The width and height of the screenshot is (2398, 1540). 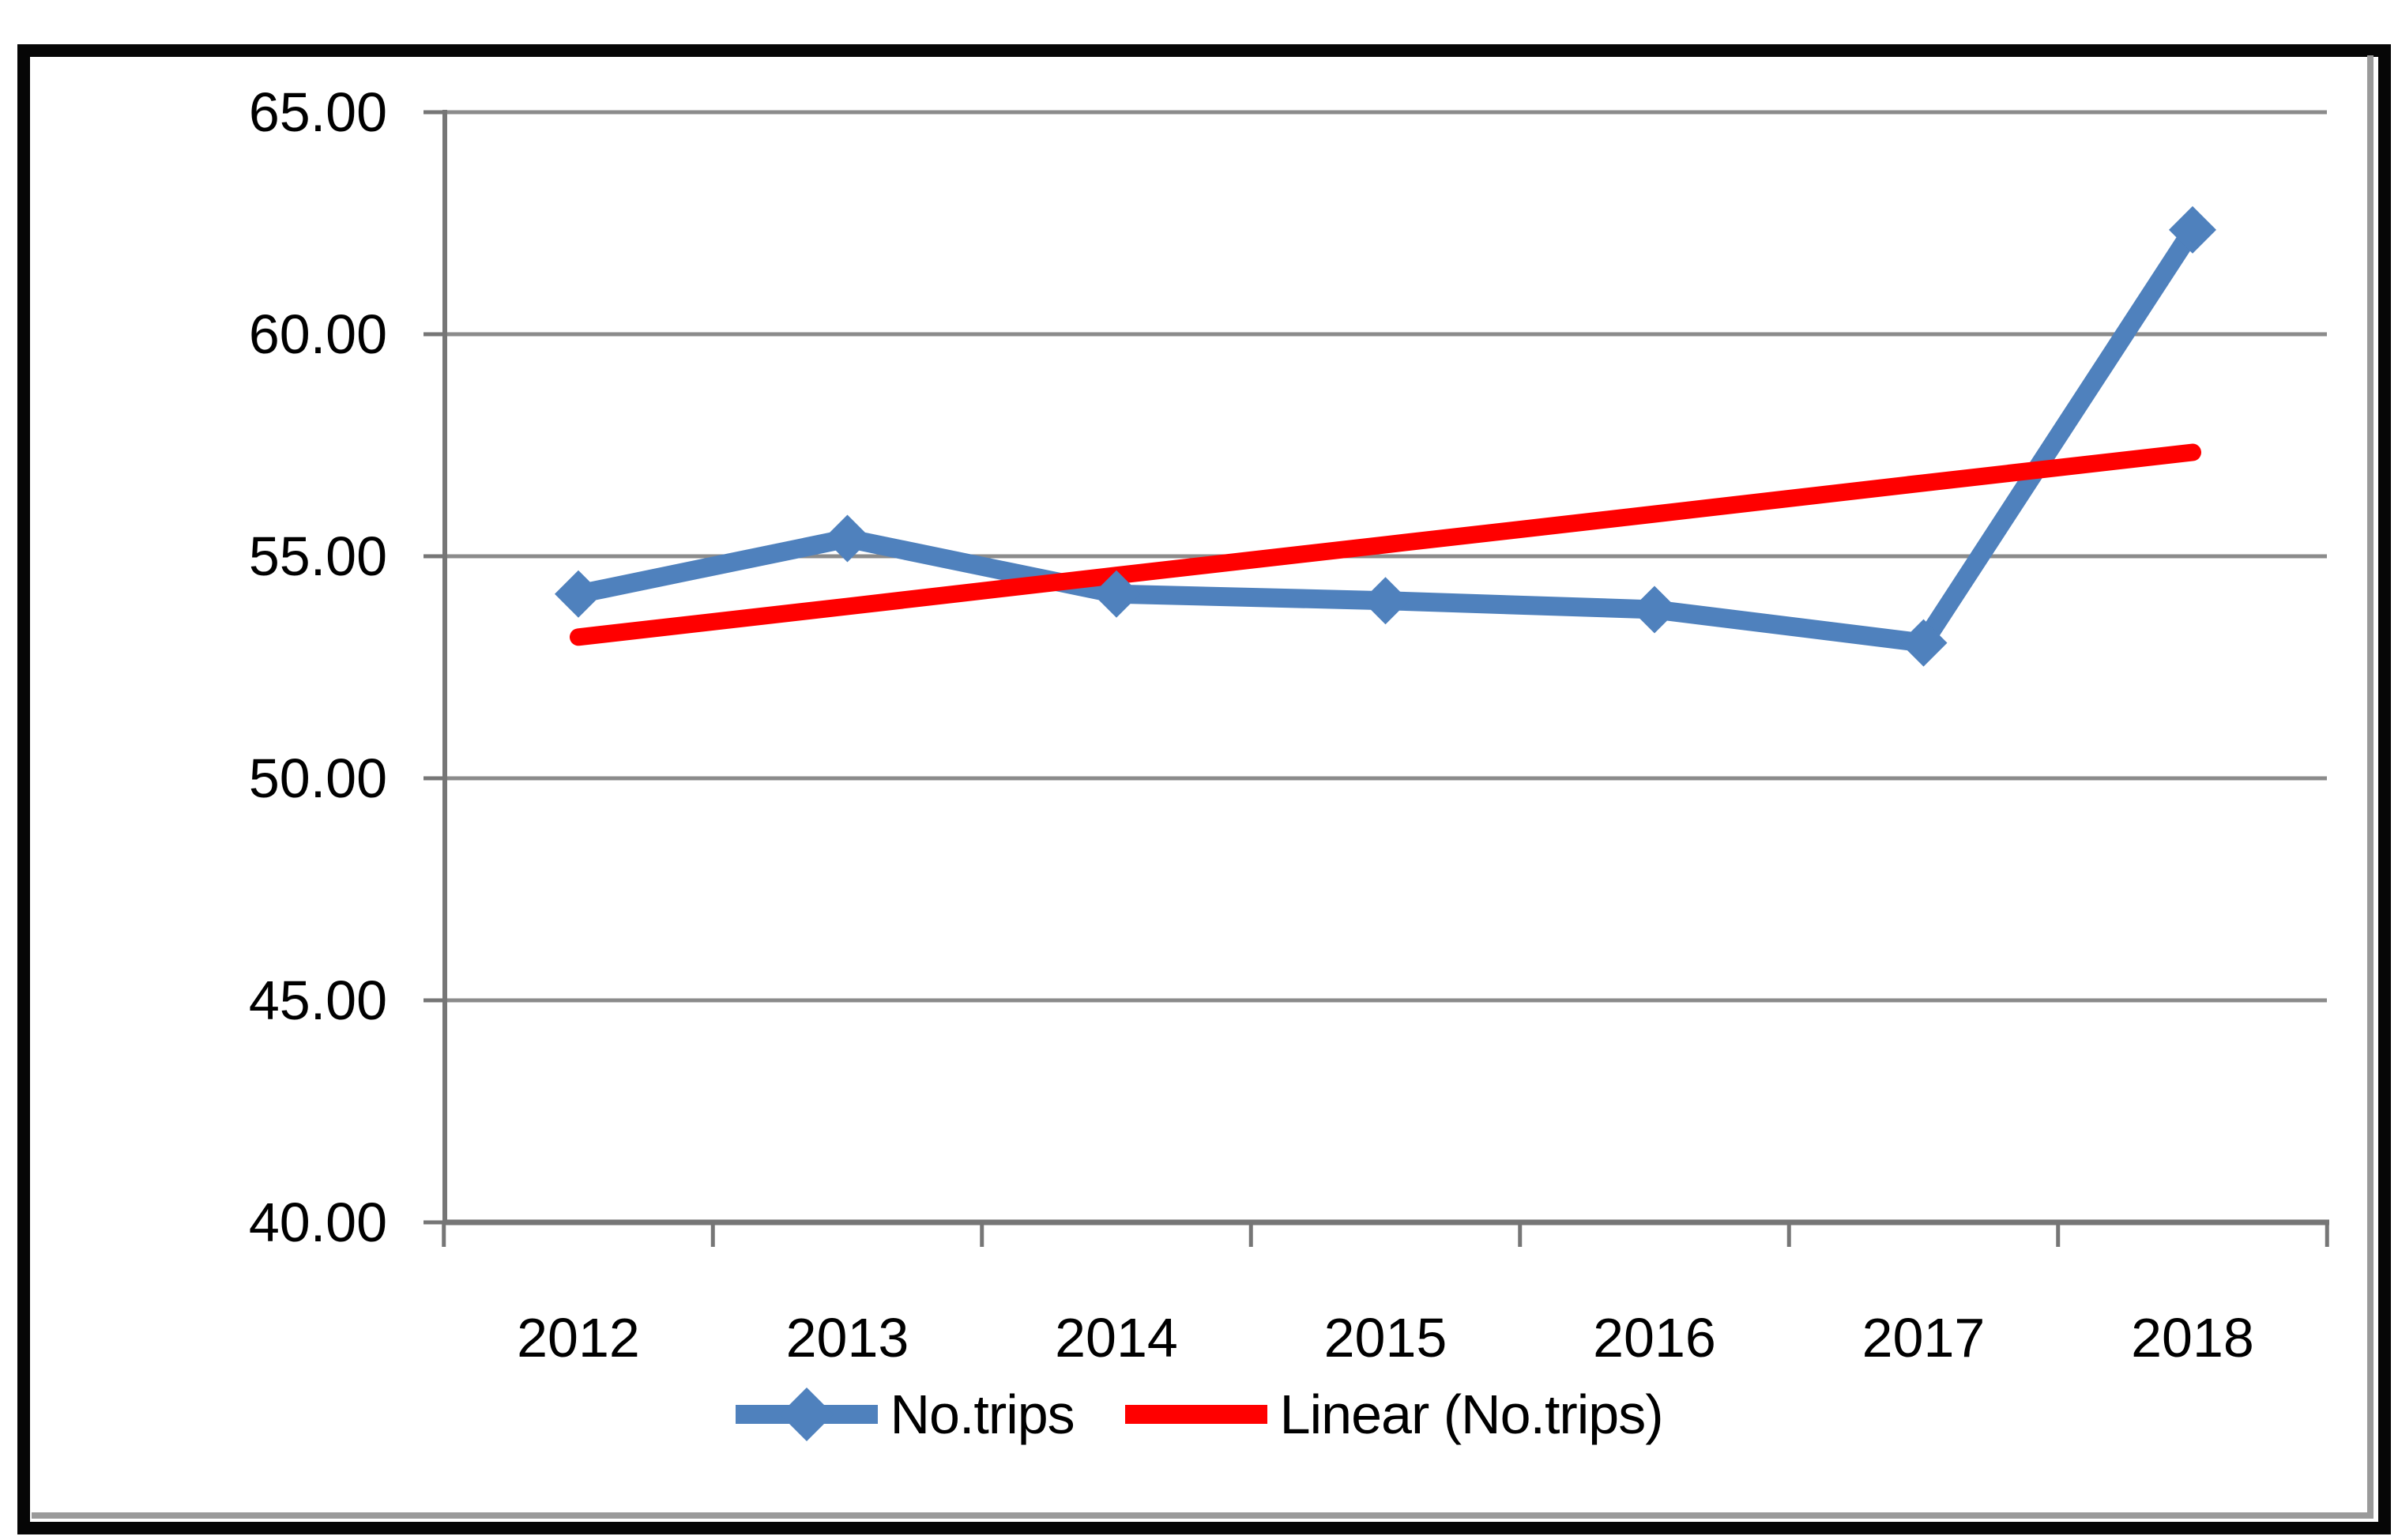 What do you see at coordinates (1200, 1515) in the screenshot?
I see `chart-frame-bottom-border` at bounding box center [1200, 1515].